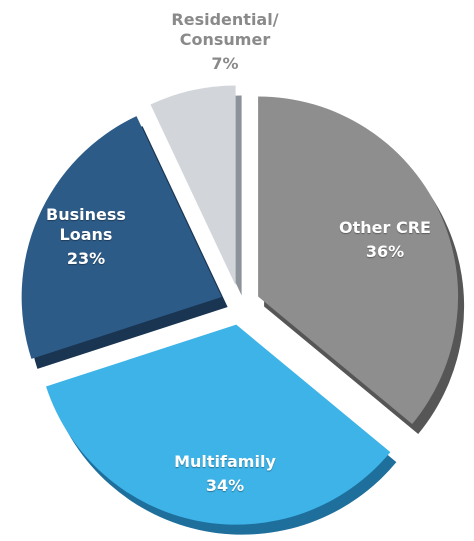  I want to click on slice-label: Residential/ Consumer, so click(225, 29).